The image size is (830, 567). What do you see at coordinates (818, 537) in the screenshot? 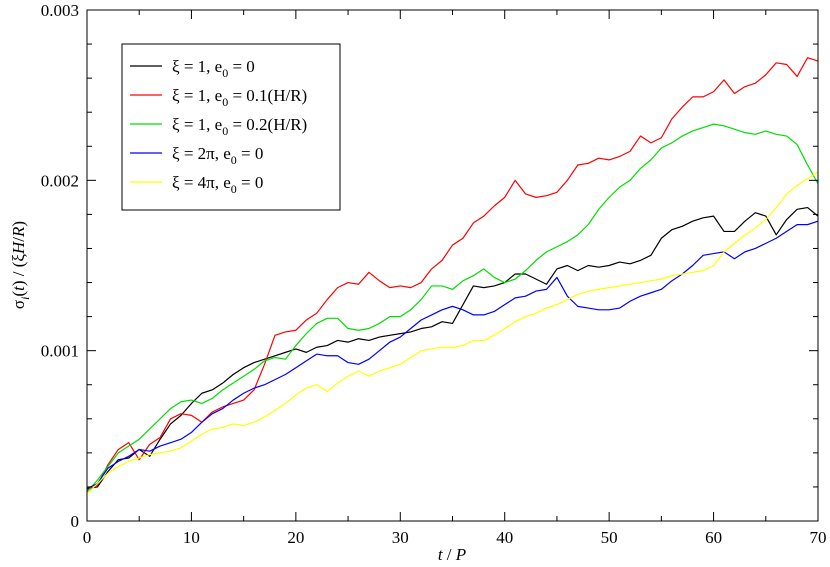
I see `x-tick-label: 70` at bounding box center [818, 537].